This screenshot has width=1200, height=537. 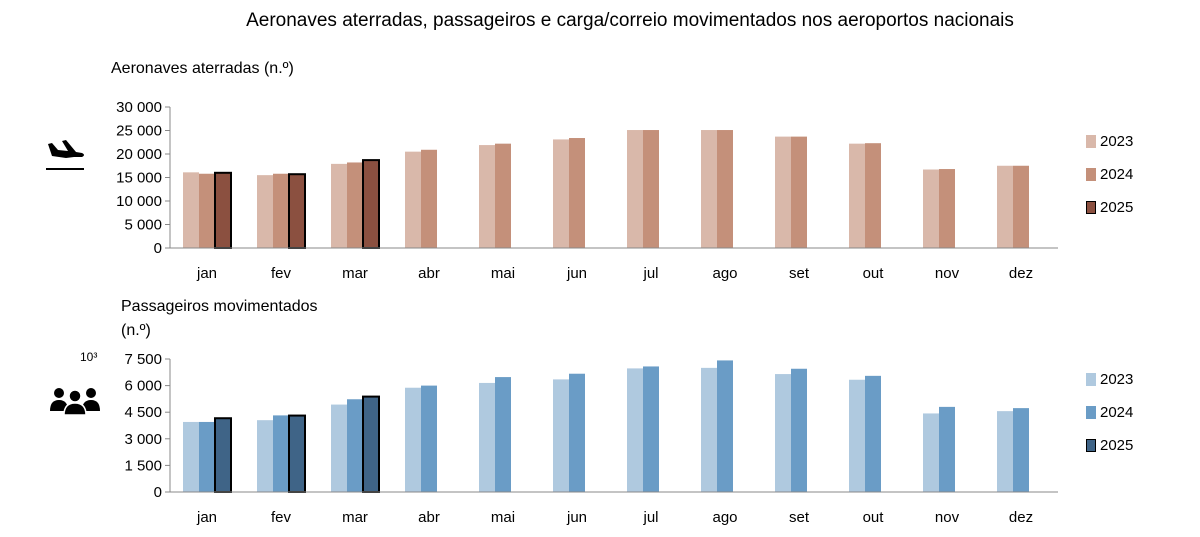 What do you see at coordinates (65, 155) in the screenshot?
I see `airplane-landing-icon` at bounding box center [65, 155].